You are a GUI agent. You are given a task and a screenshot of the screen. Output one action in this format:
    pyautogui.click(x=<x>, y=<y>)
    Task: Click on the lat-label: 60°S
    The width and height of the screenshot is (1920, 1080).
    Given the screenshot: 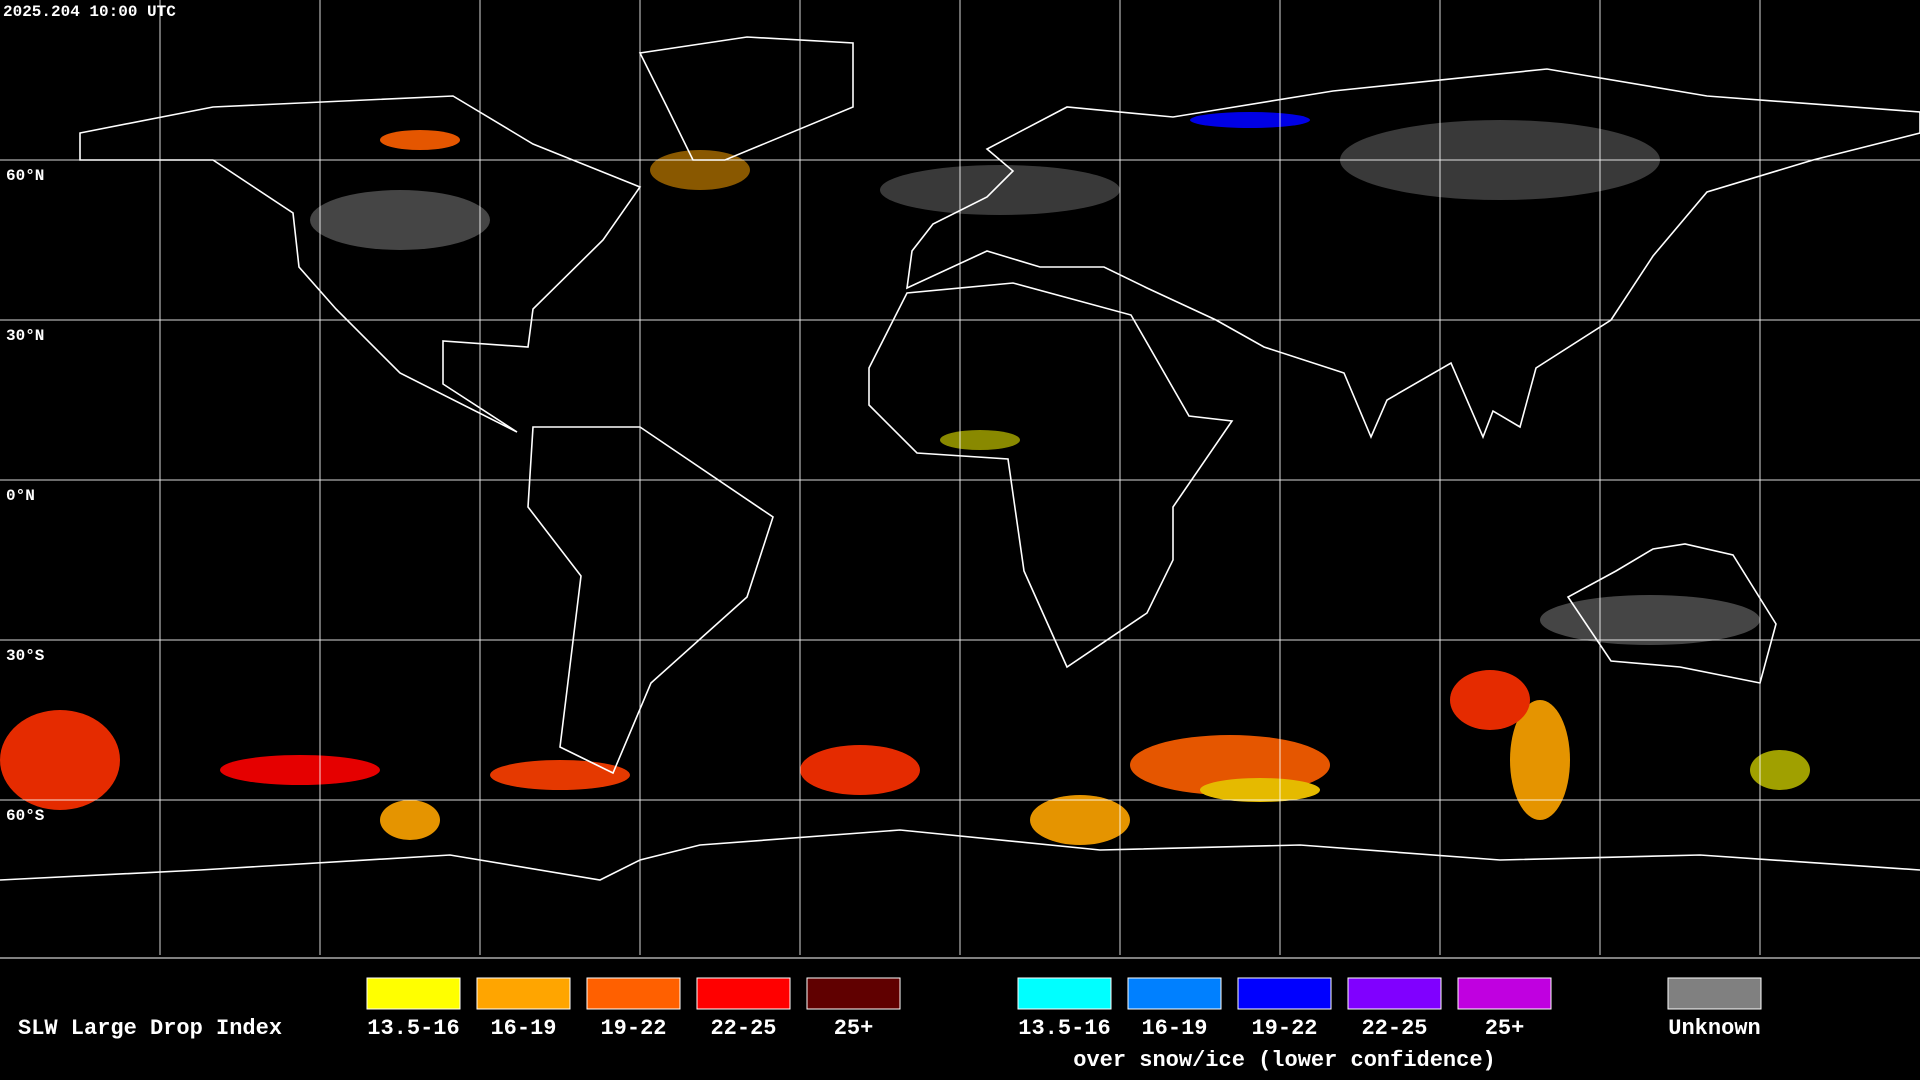 What is the action you would take?
    pyautogui.click(x=25, y=816)
    